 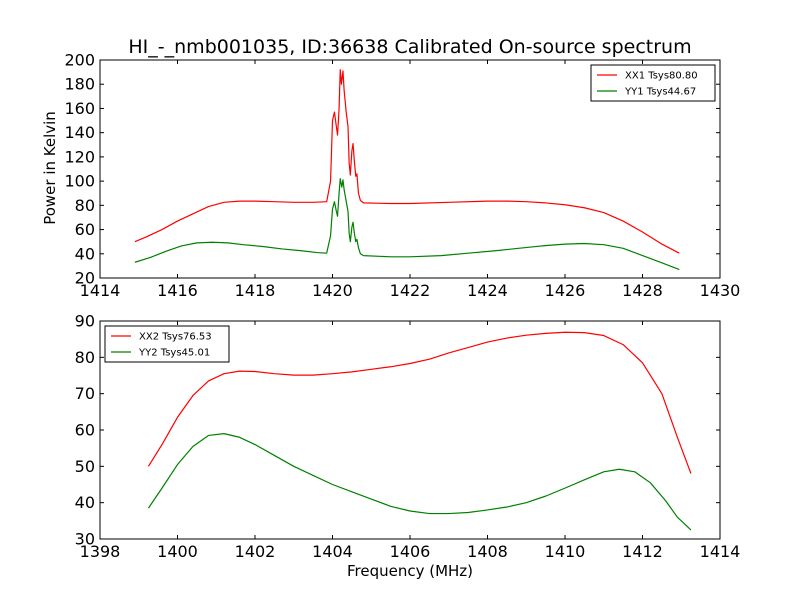 What do you see at coordinates (720, 290) in the screenshot?
I see `top-x-tick-label: 1430` at bounding box center [720, 290].